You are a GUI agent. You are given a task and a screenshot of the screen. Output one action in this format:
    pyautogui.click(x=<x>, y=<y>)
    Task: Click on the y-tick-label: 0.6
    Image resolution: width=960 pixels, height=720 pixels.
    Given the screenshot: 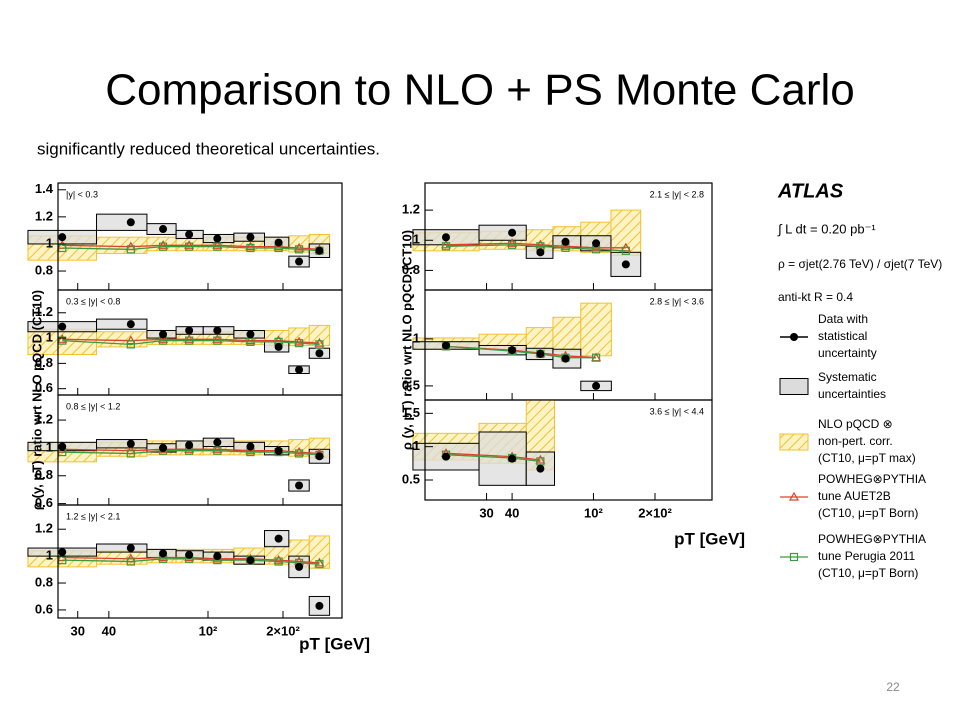 What is the action you would take?
    pyautogui.click(x=44, y=387)
    